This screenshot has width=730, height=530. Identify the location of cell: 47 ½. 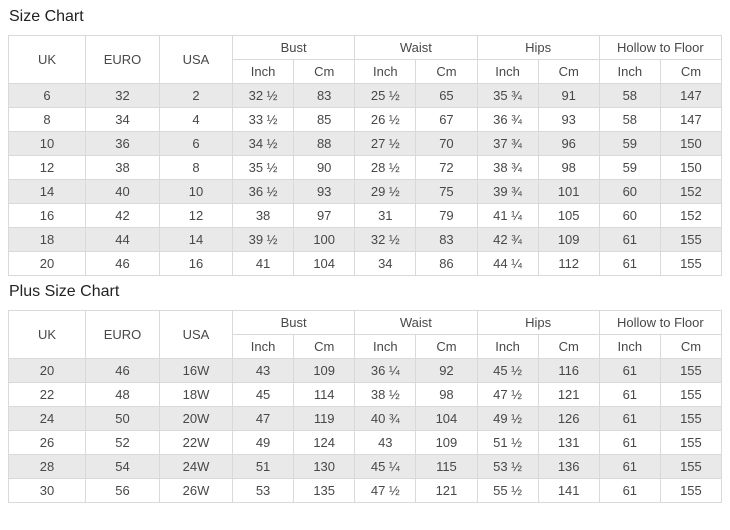
(507, 394).